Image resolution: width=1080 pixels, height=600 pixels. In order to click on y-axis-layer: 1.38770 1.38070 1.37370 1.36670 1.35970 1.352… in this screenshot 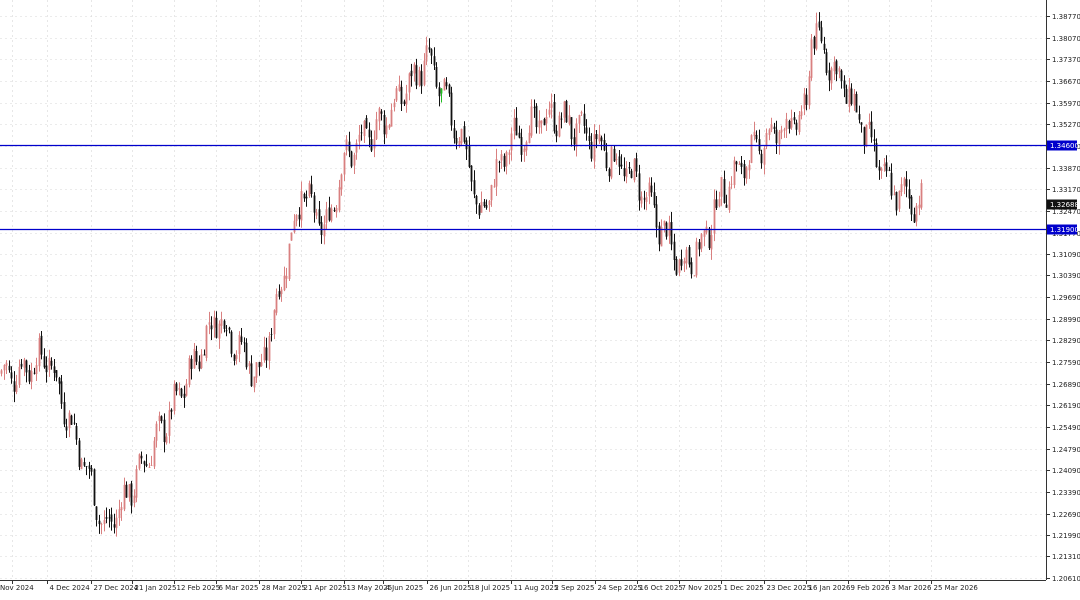, I will do `click(1063, 298)`.